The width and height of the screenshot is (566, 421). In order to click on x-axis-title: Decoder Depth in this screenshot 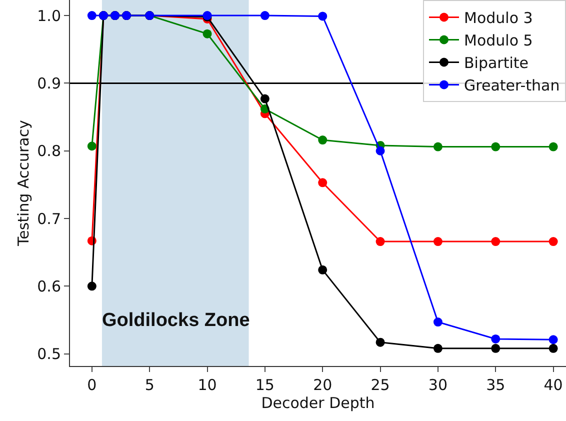, I will do `click(318, 403)`.